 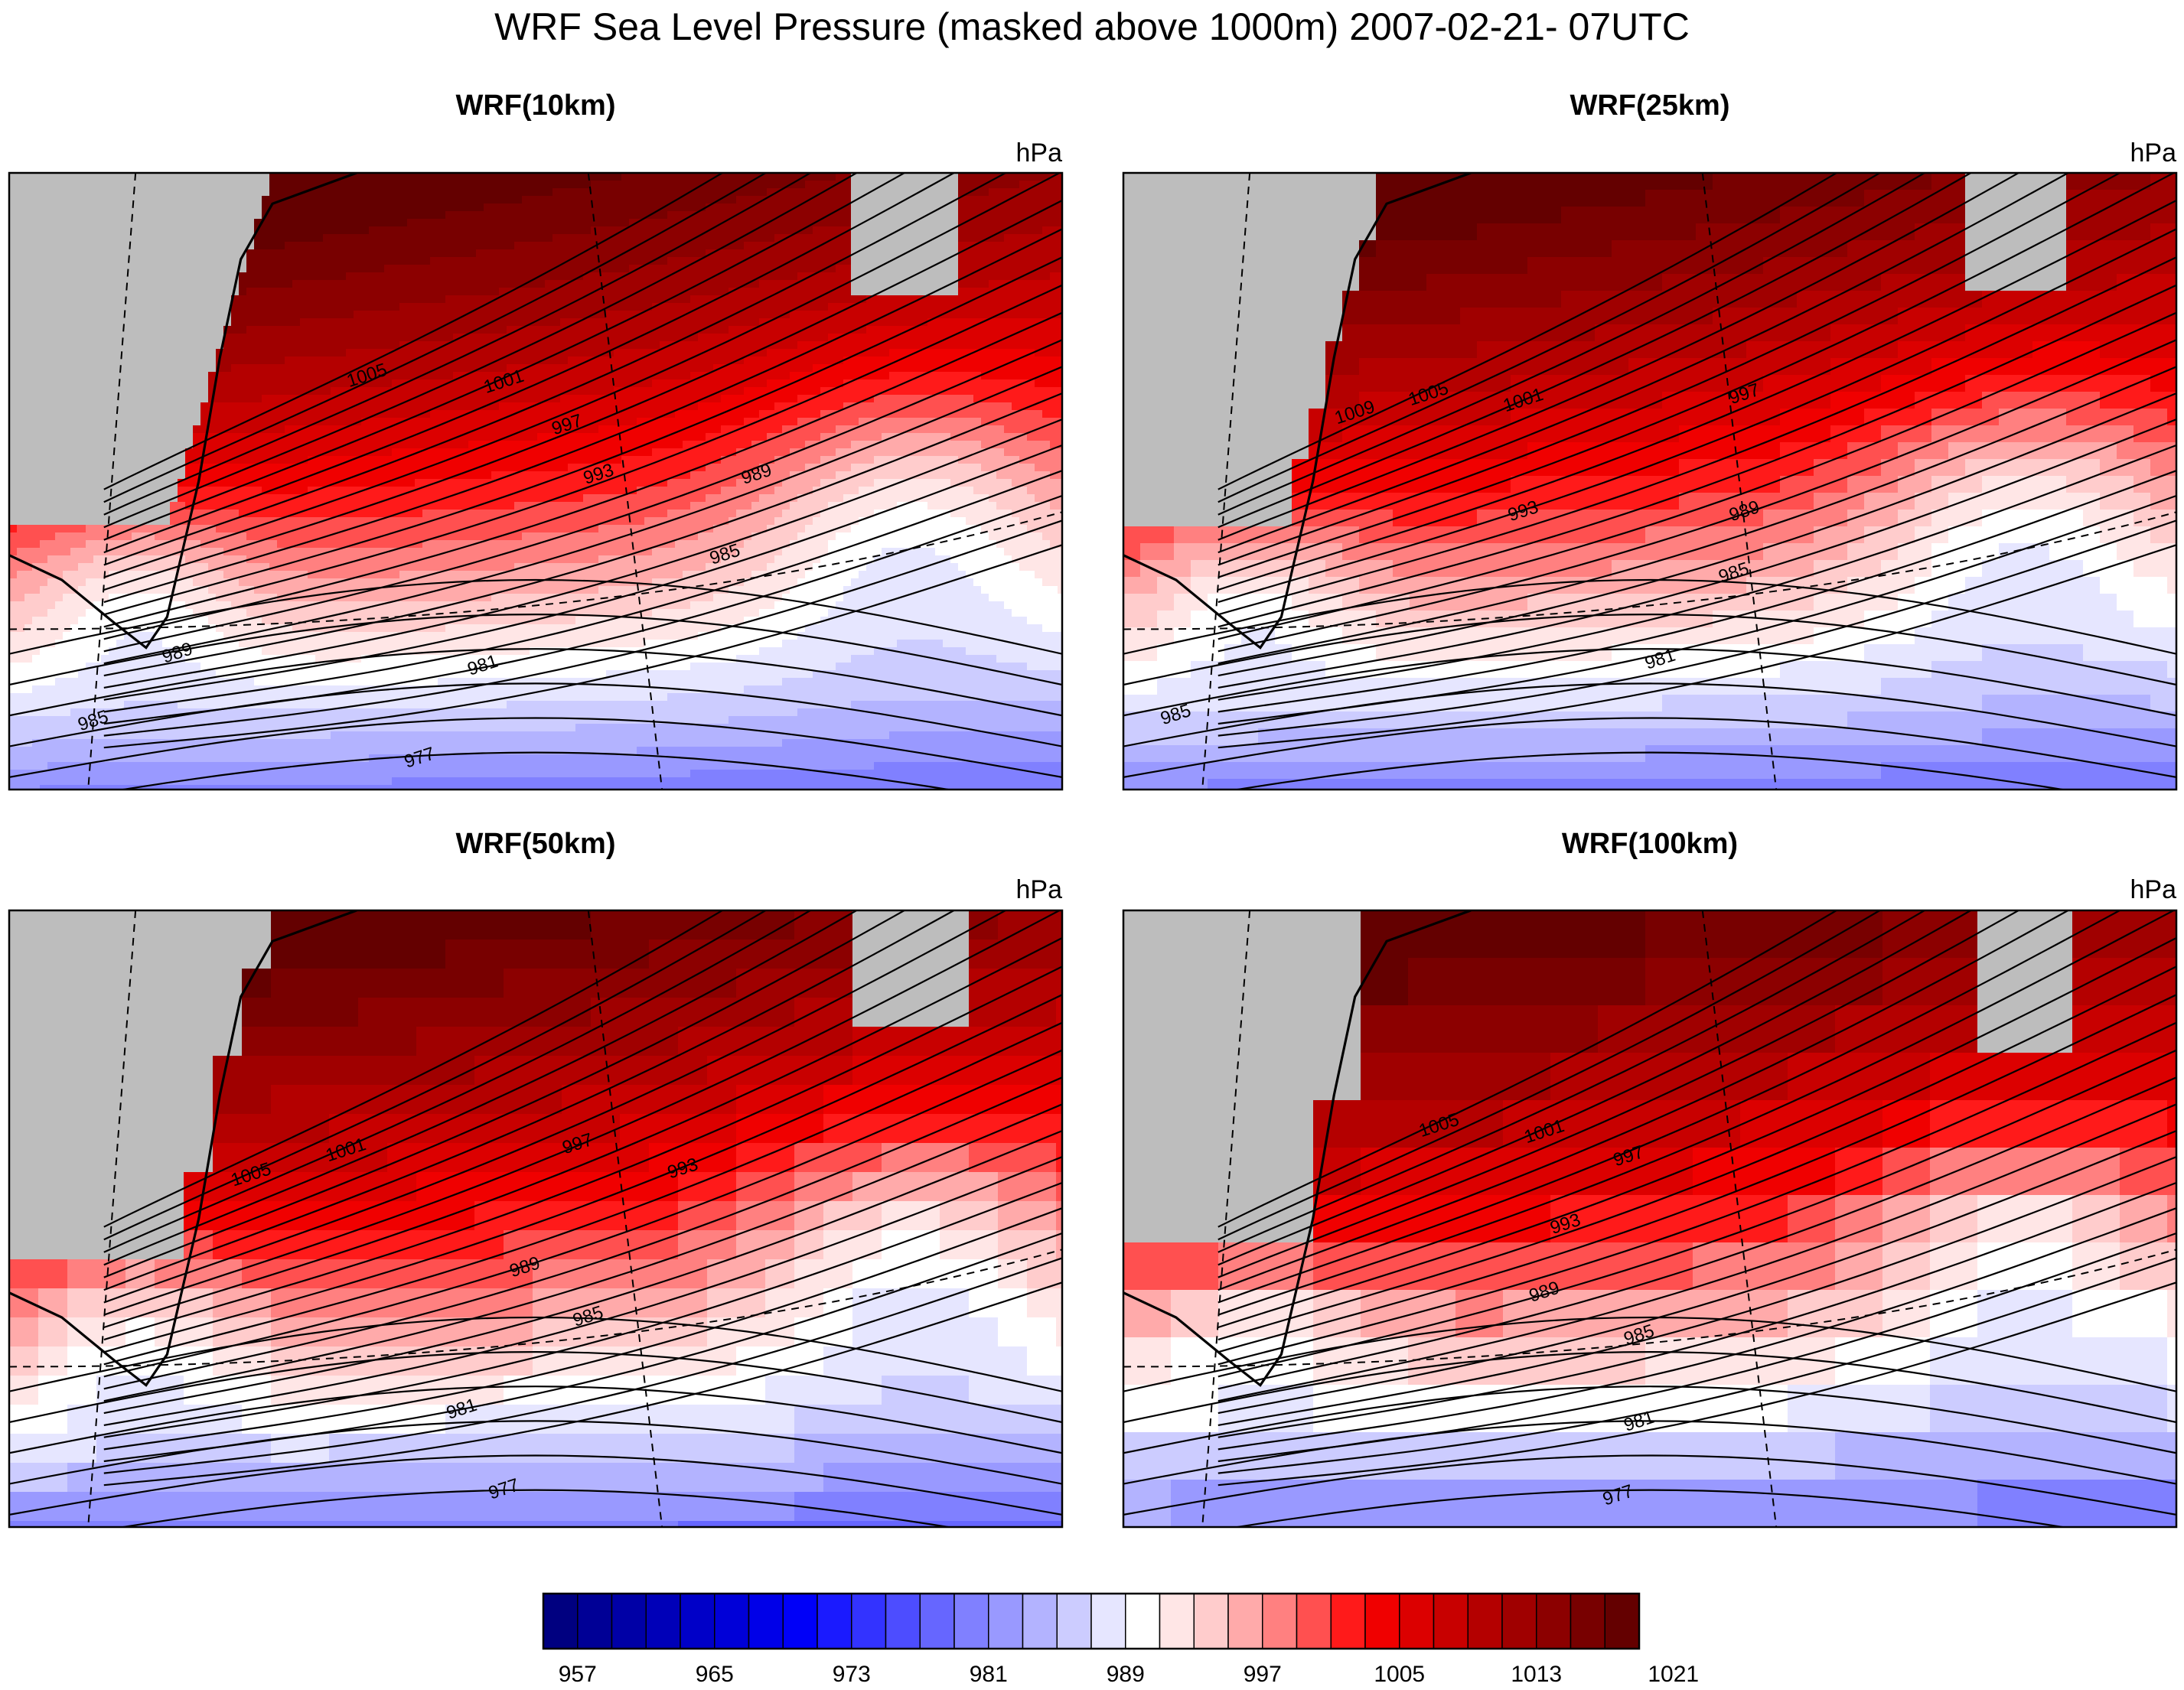 I want to click on panel-title-25km: WRF(25km), so click(x=1650, y=106).